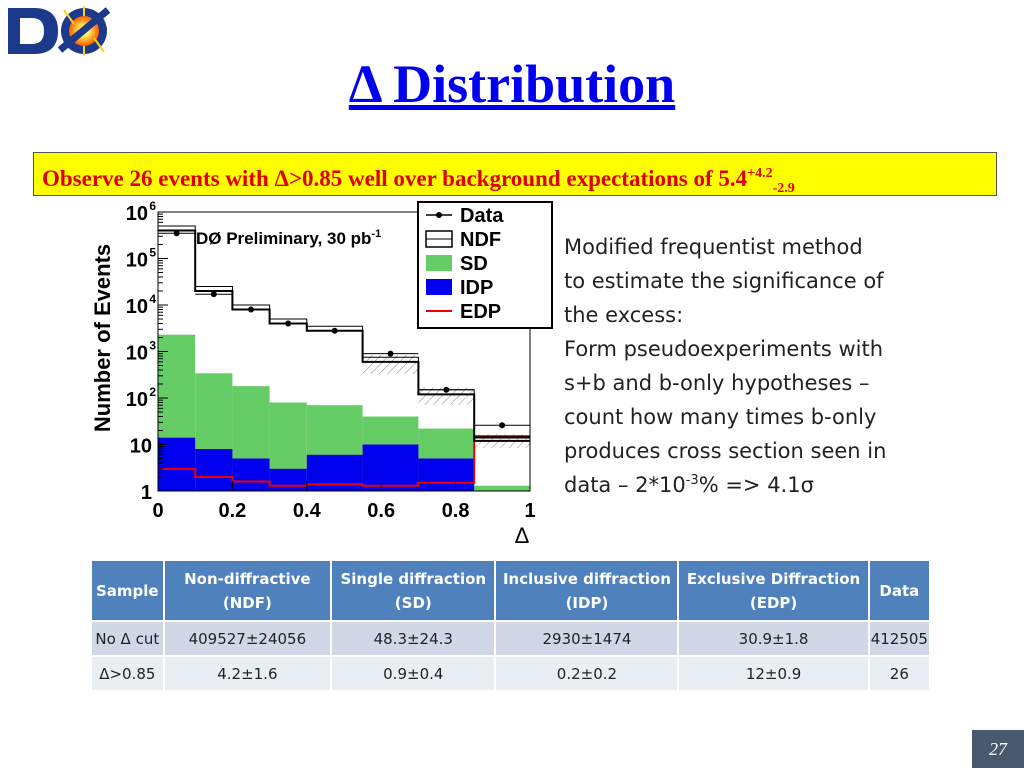  I want to click on y-tick-exponent: 5, so click(152, 253).